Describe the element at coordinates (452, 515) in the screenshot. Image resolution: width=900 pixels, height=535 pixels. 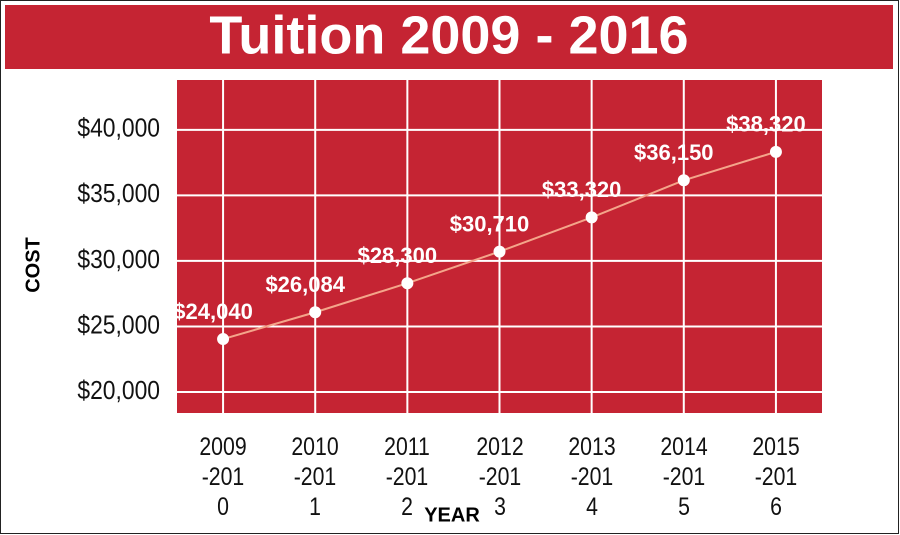
I see `x-axis-title: YEAR` at that location.